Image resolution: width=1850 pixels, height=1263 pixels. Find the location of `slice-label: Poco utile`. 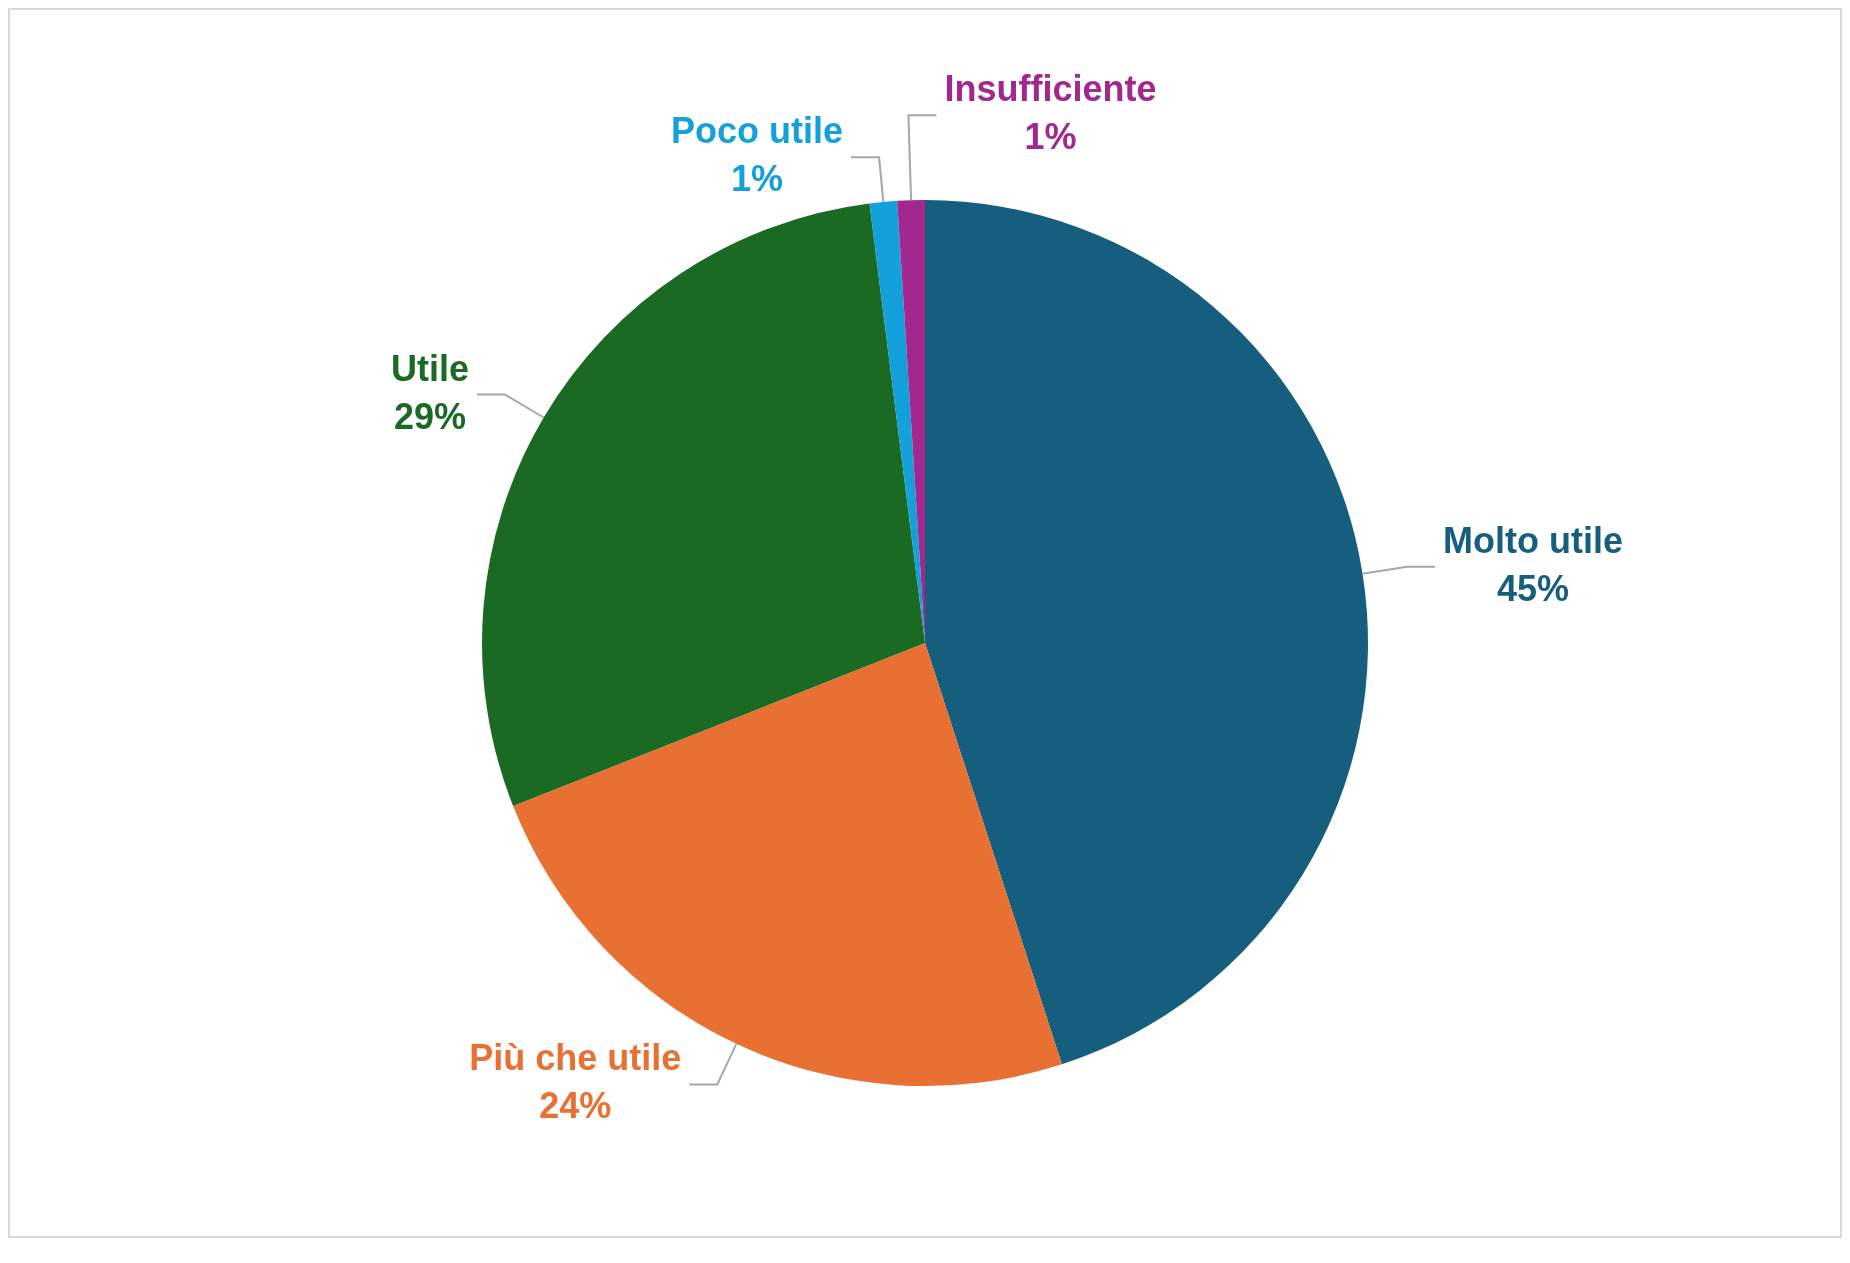

slice-label: Poco utile is located at coordinates (757, 131).